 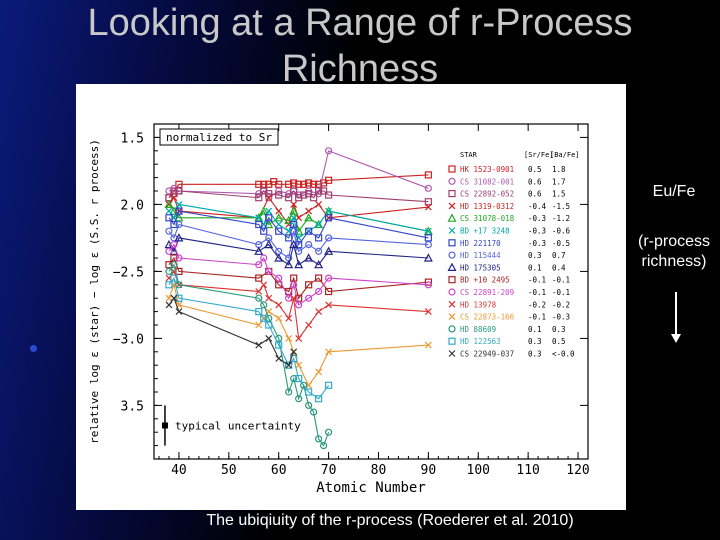 What do you see at coordinates (229, 470) in the screenshot?
I see `x-tick-label: 50` at bounding box center [229, 470].